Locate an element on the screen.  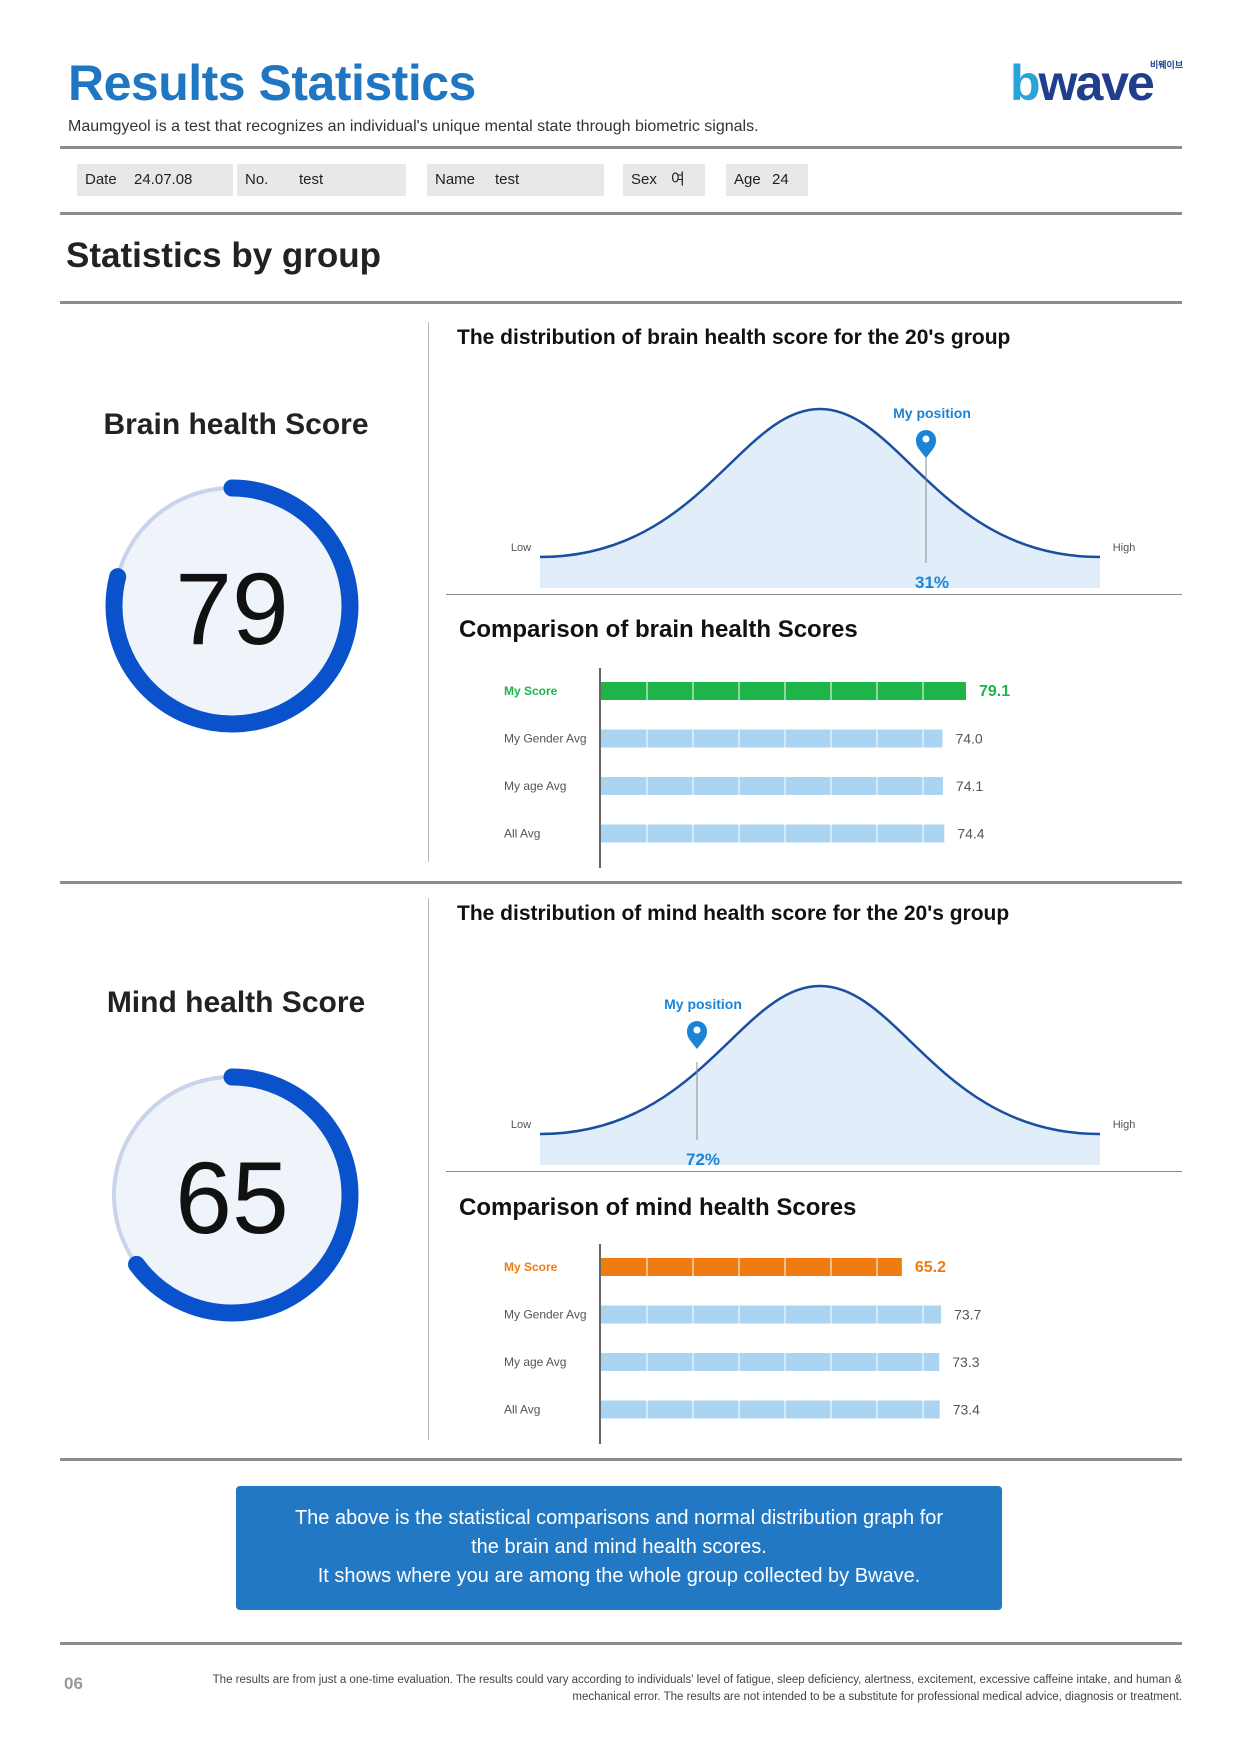
note-line-2: the brain and mind health scores. is located at coordinates (619, 1547).